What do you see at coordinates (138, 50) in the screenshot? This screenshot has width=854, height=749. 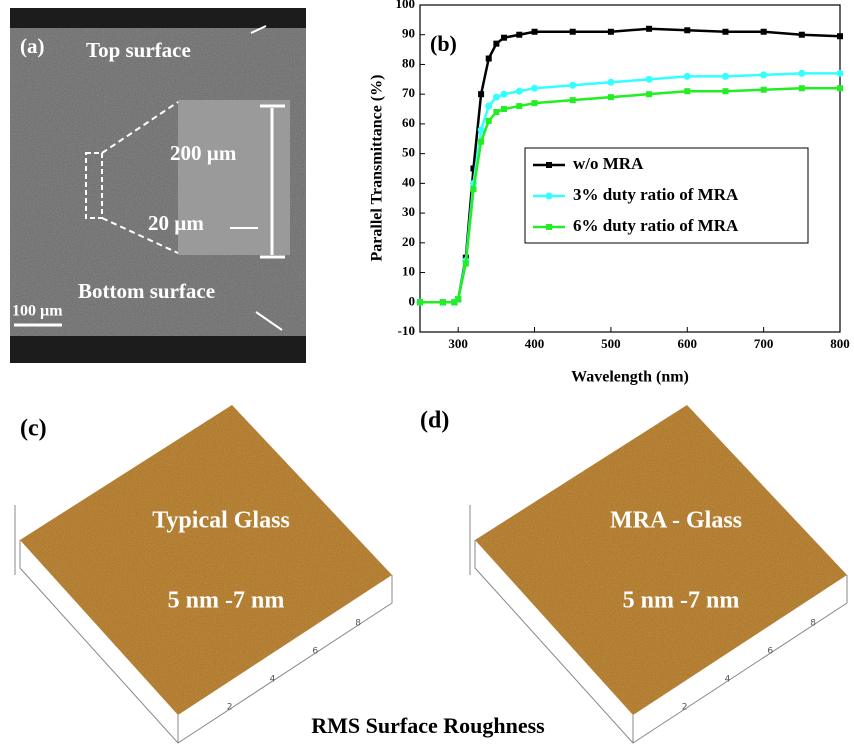 I see `annotation: Top surface` at bounding box center [138, 50].